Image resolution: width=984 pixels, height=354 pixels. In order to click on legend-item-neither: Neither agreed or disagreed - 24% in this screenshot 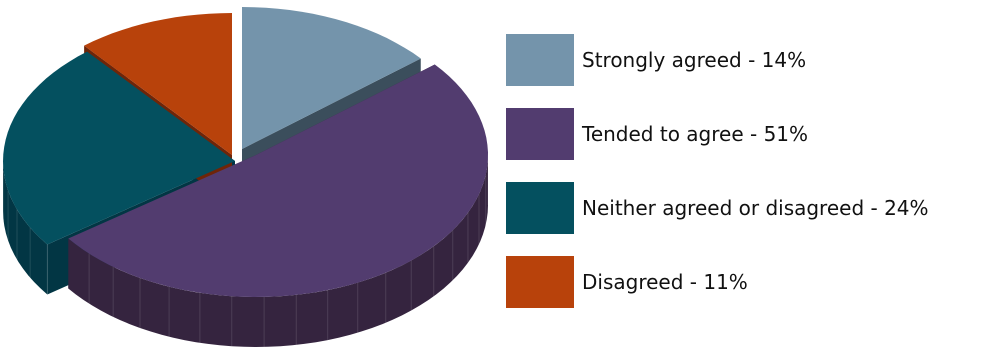, I will do `click(741, 208)`.